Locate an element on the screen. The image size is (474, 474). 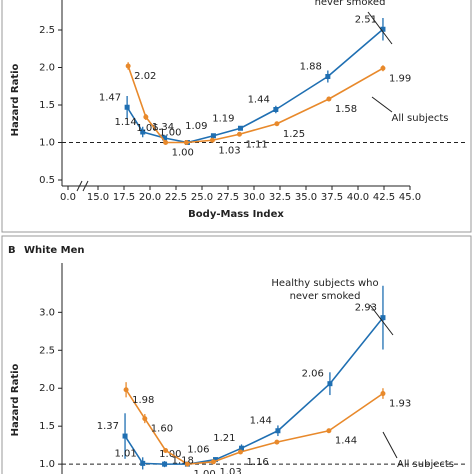
x-tick-label: 22.5 is located at coordinates (176, 197).